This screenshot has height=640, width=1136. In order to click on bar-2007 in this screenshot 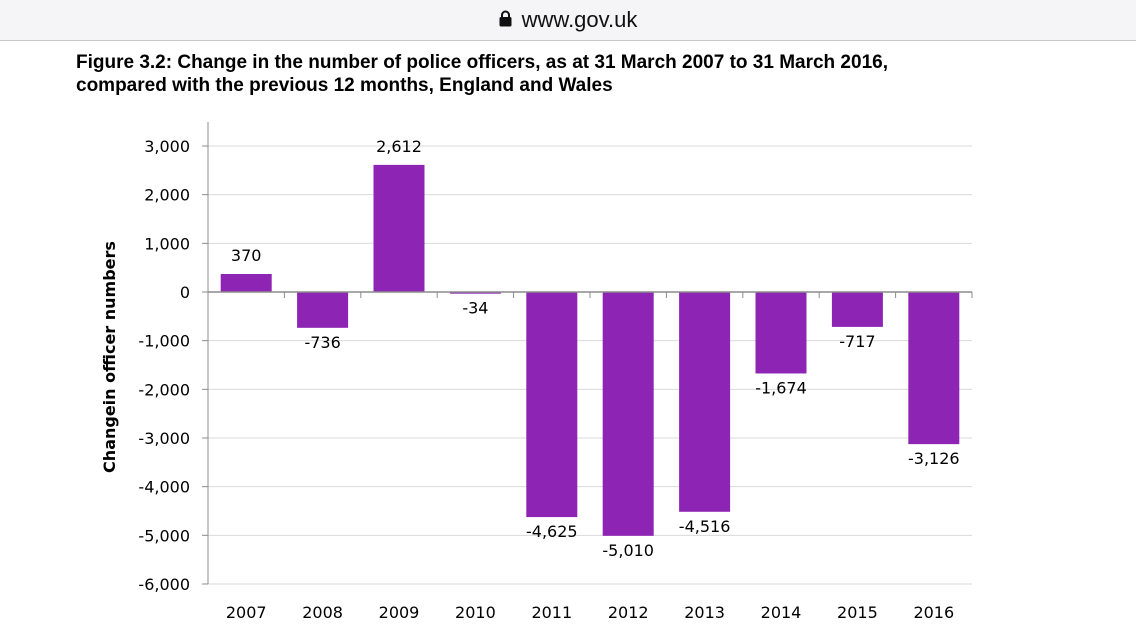, I will do `click(246, 282)`.